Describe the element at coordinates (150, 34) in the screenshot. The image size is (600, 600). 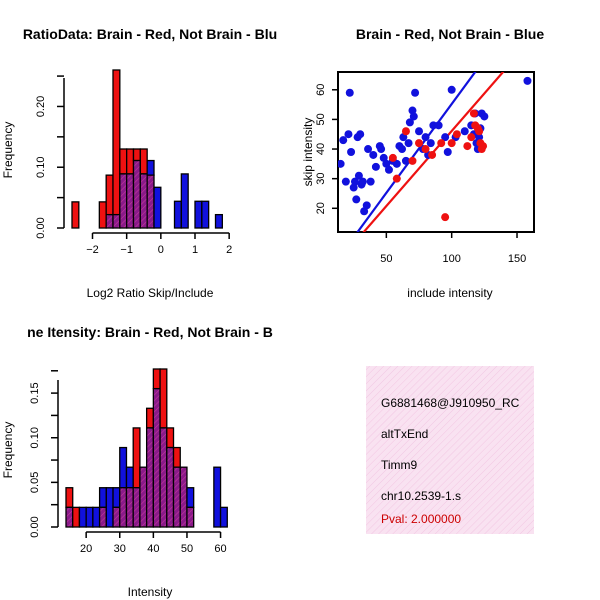
I see `ratio-histogram-title: RatioData: Brain - Red, Not Brain - Blu` at that location.